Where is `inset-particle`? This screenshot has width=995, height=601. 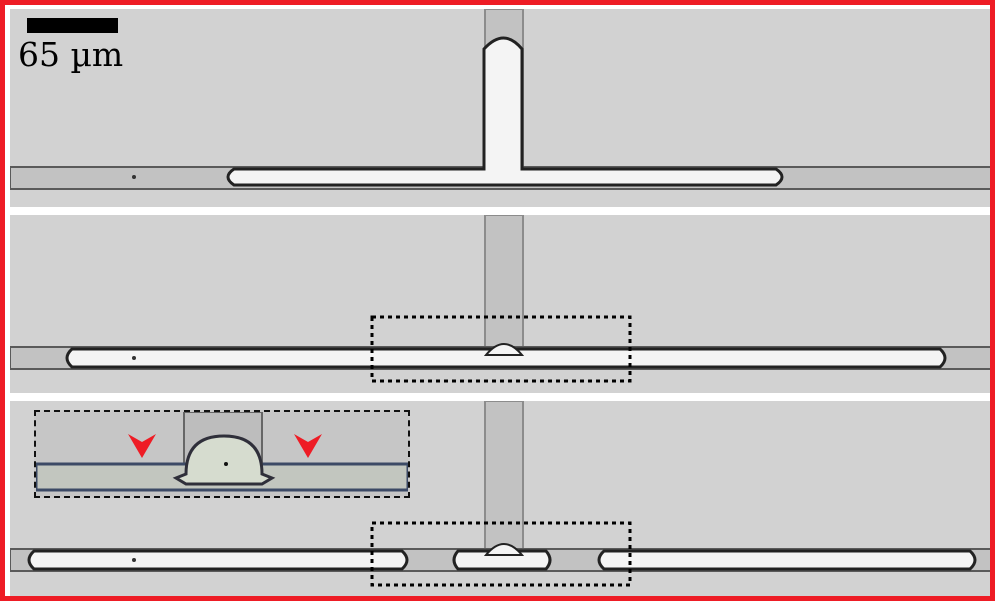 inset-particle is located at coordinates (226, 464).